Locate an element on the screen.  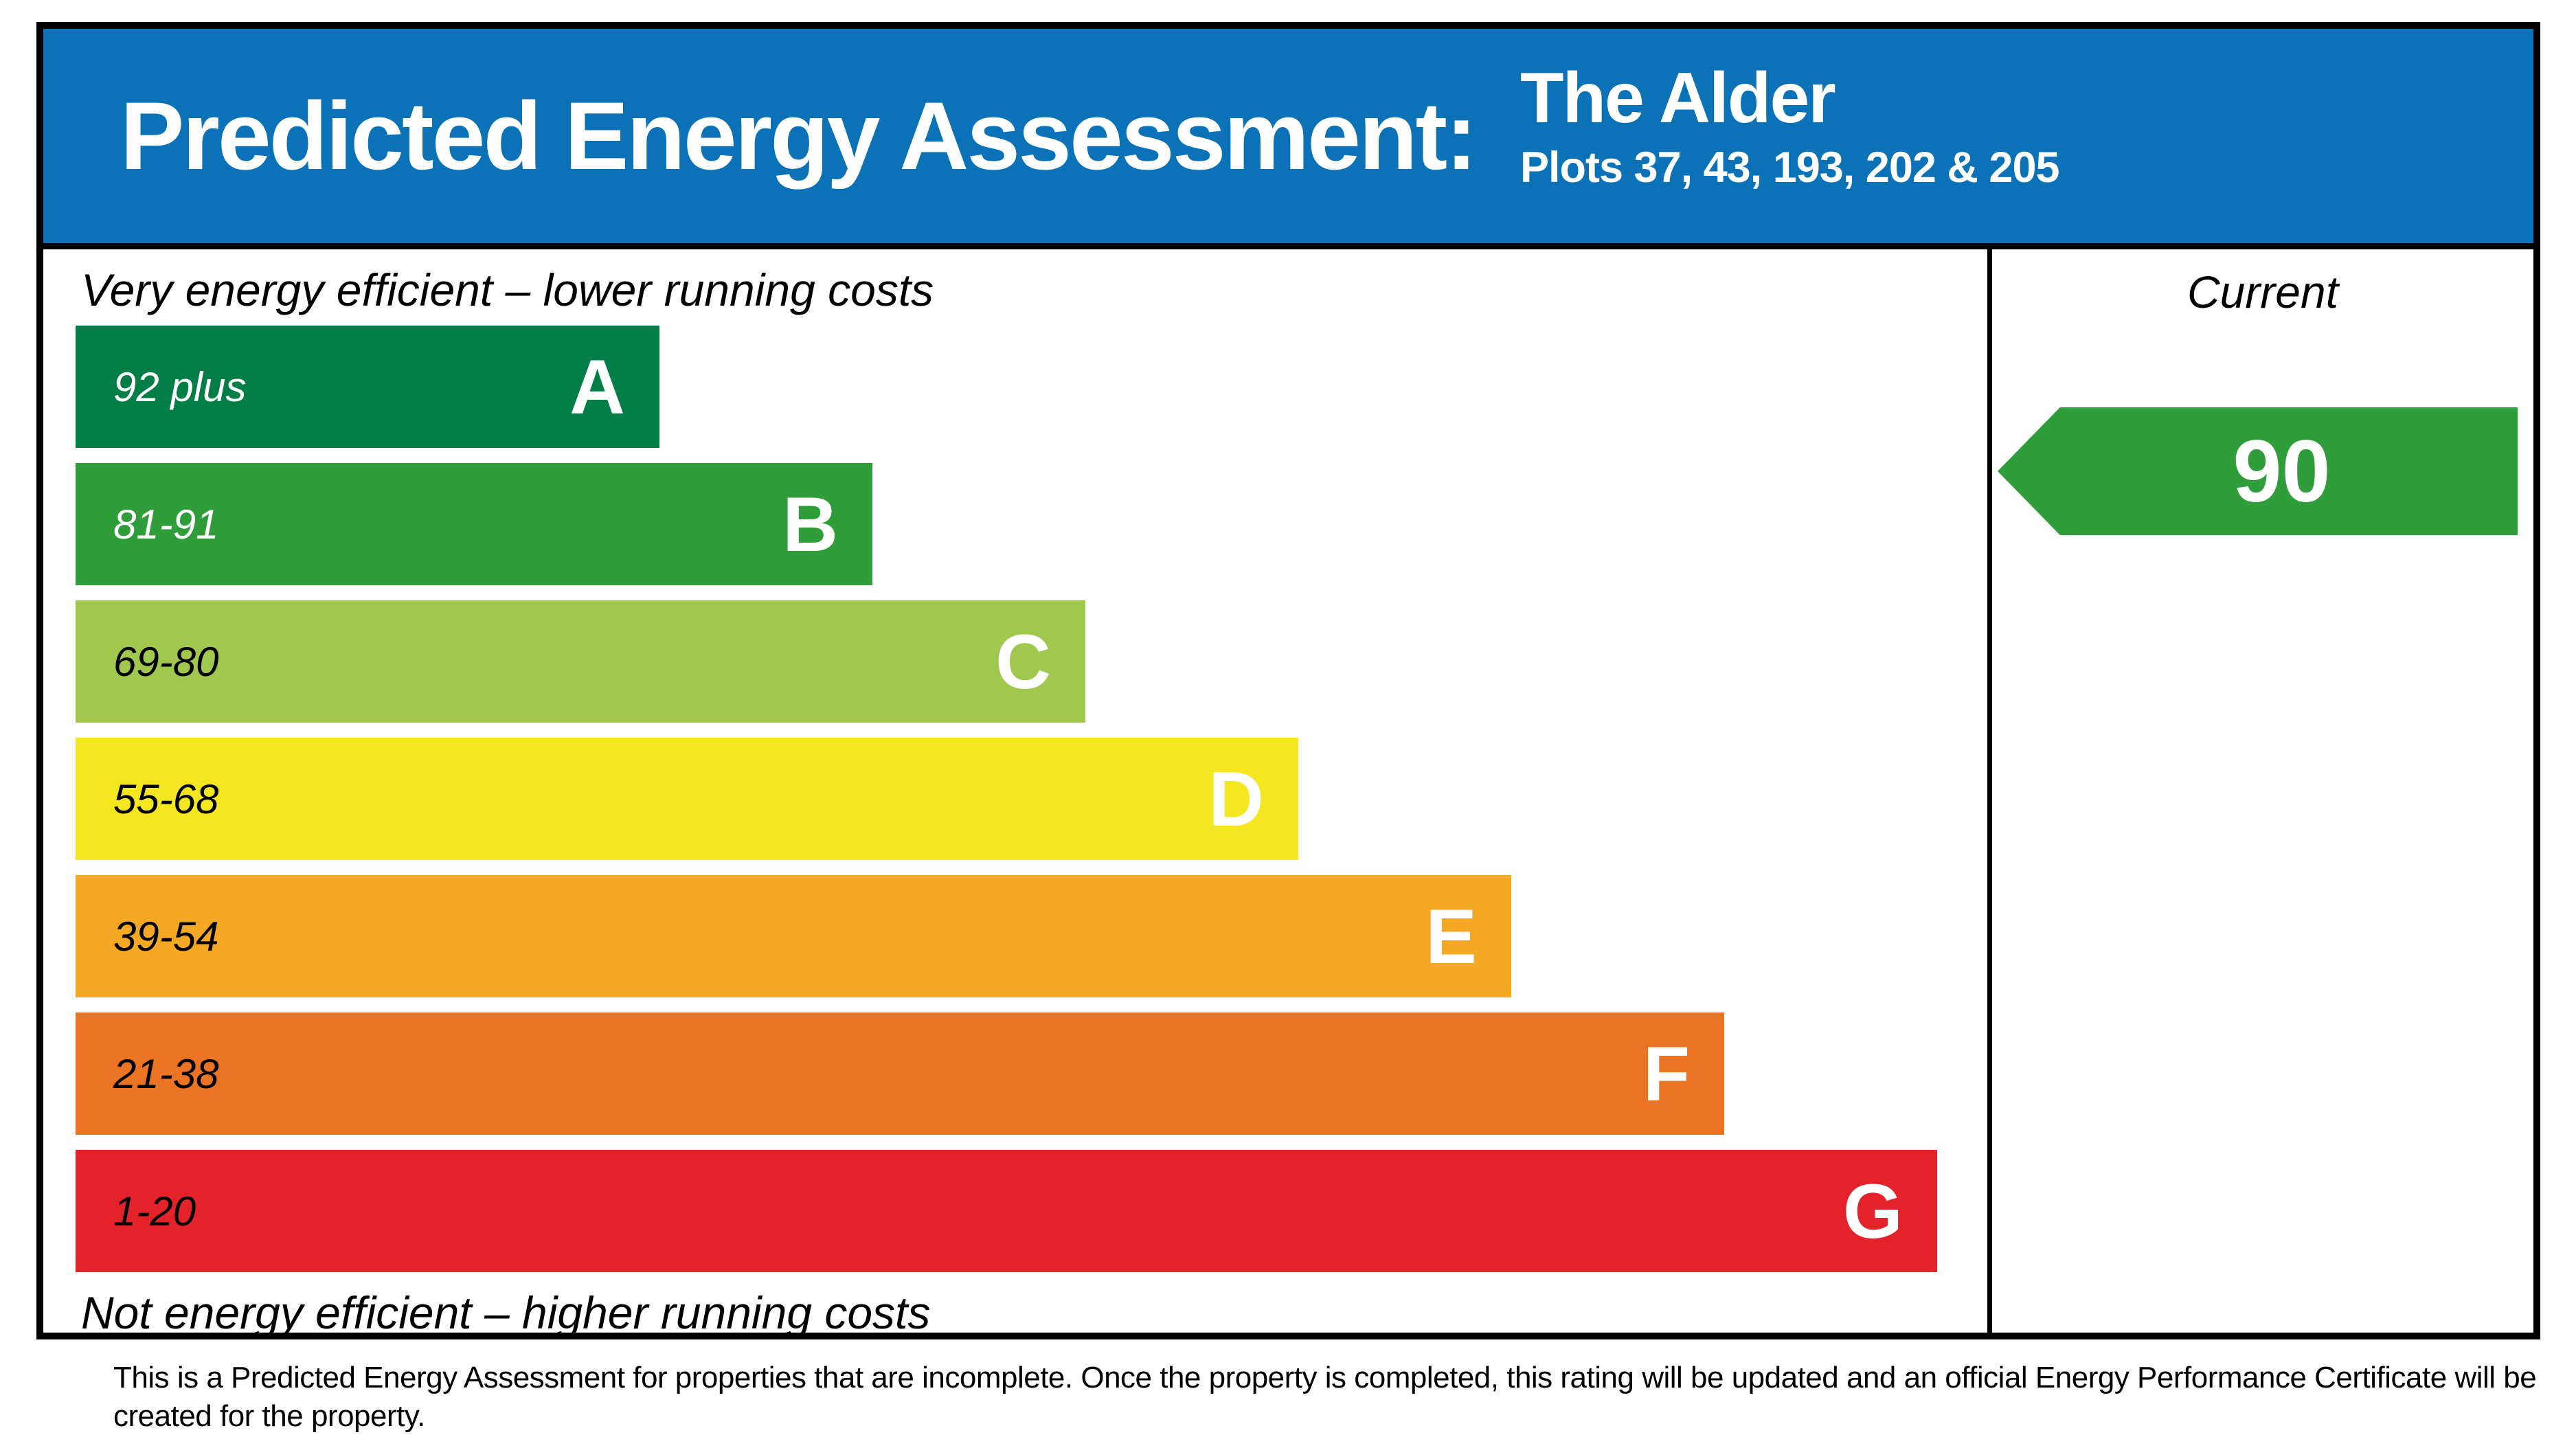
property-info: The Alder Plots 37, 43, 193, 202 & 205 is located at coordinates (1790, 127).